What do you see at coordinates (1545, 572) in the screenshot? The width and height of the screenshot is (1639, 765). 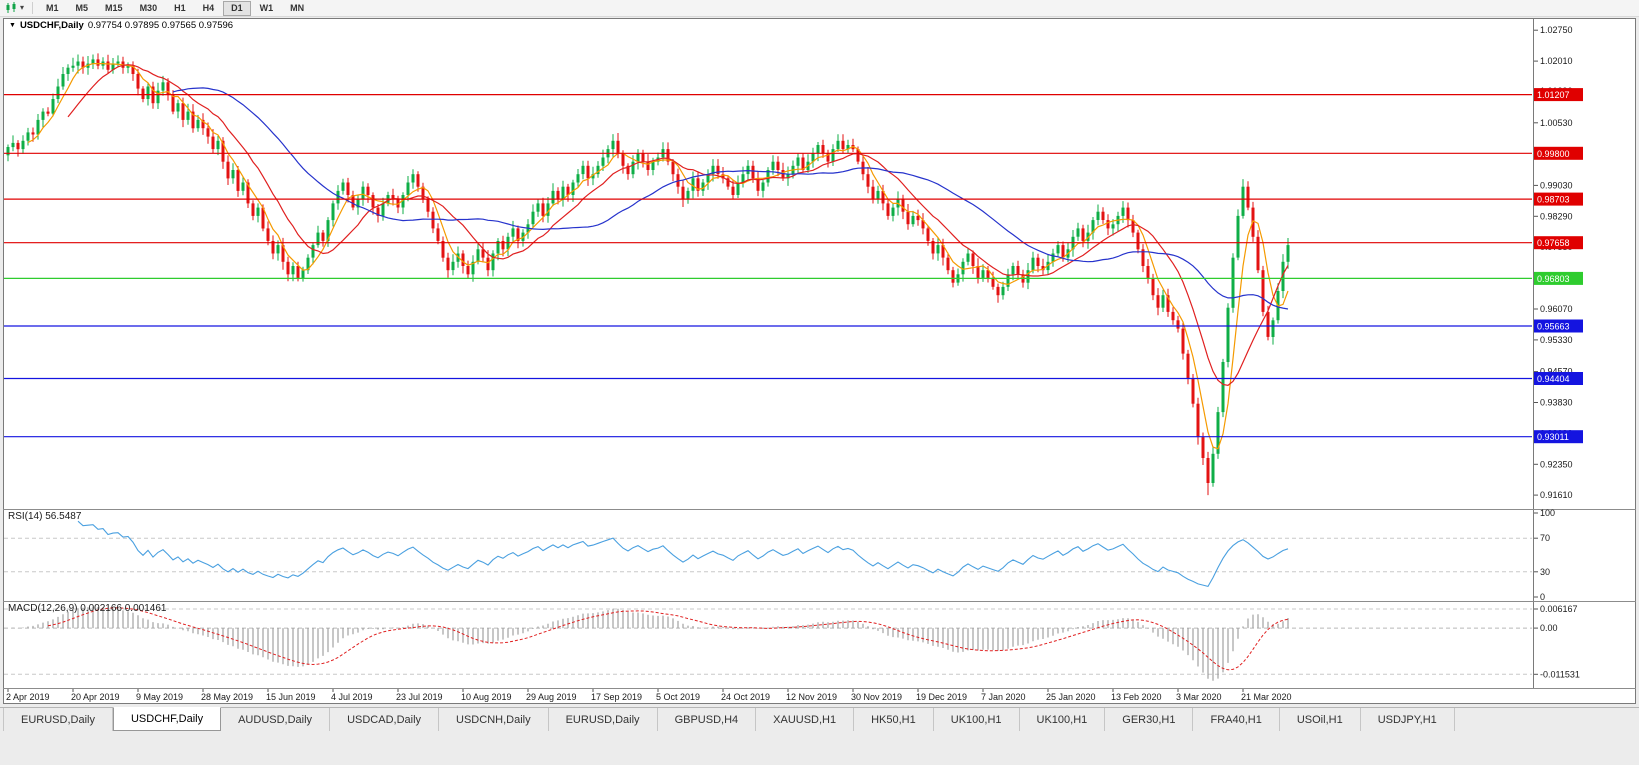 I see `svg-text: 30` at bounding box center [1545, 572].